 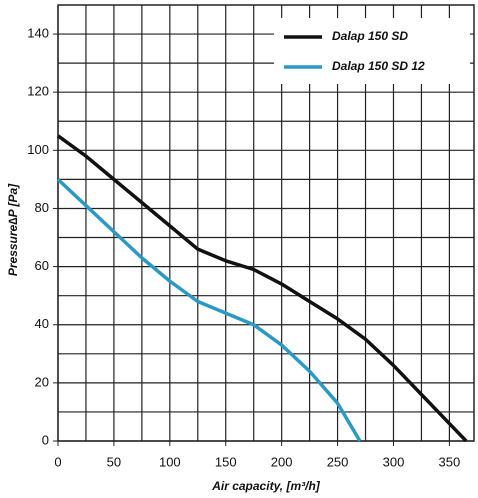 What do you see at coordinates (394, 461) in the screenshot?
I see `x-tick-label: 300` at bounding box center [394, 461].